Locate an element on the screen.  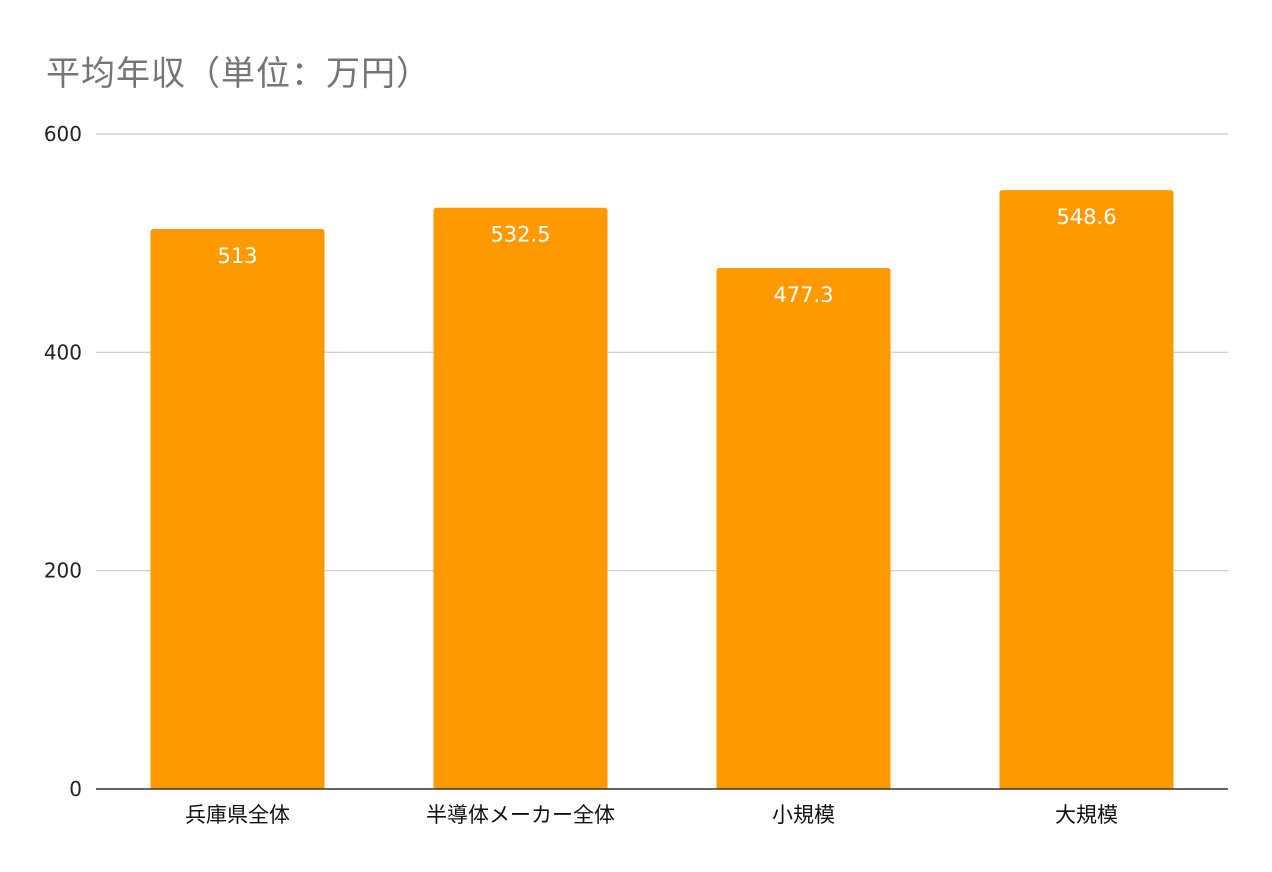
data-label: 513 is located at coordinates (237, 256).